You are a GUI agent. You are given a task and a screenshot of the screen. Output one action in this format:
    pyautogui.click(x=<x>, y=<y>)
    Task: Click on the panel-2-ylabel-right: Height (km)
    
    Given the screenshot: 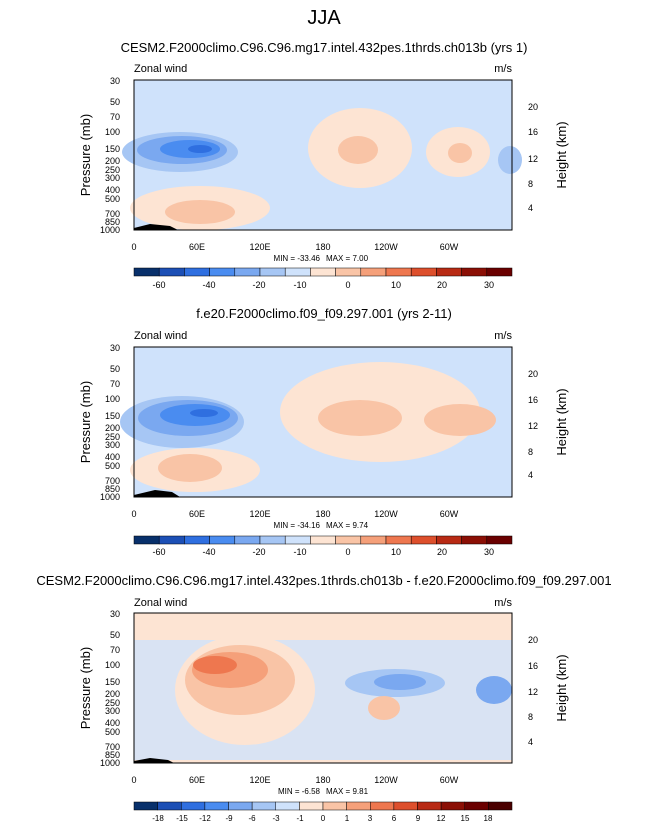 What is the action you would take?
    pyautogui.click(x=561, y=421)
    